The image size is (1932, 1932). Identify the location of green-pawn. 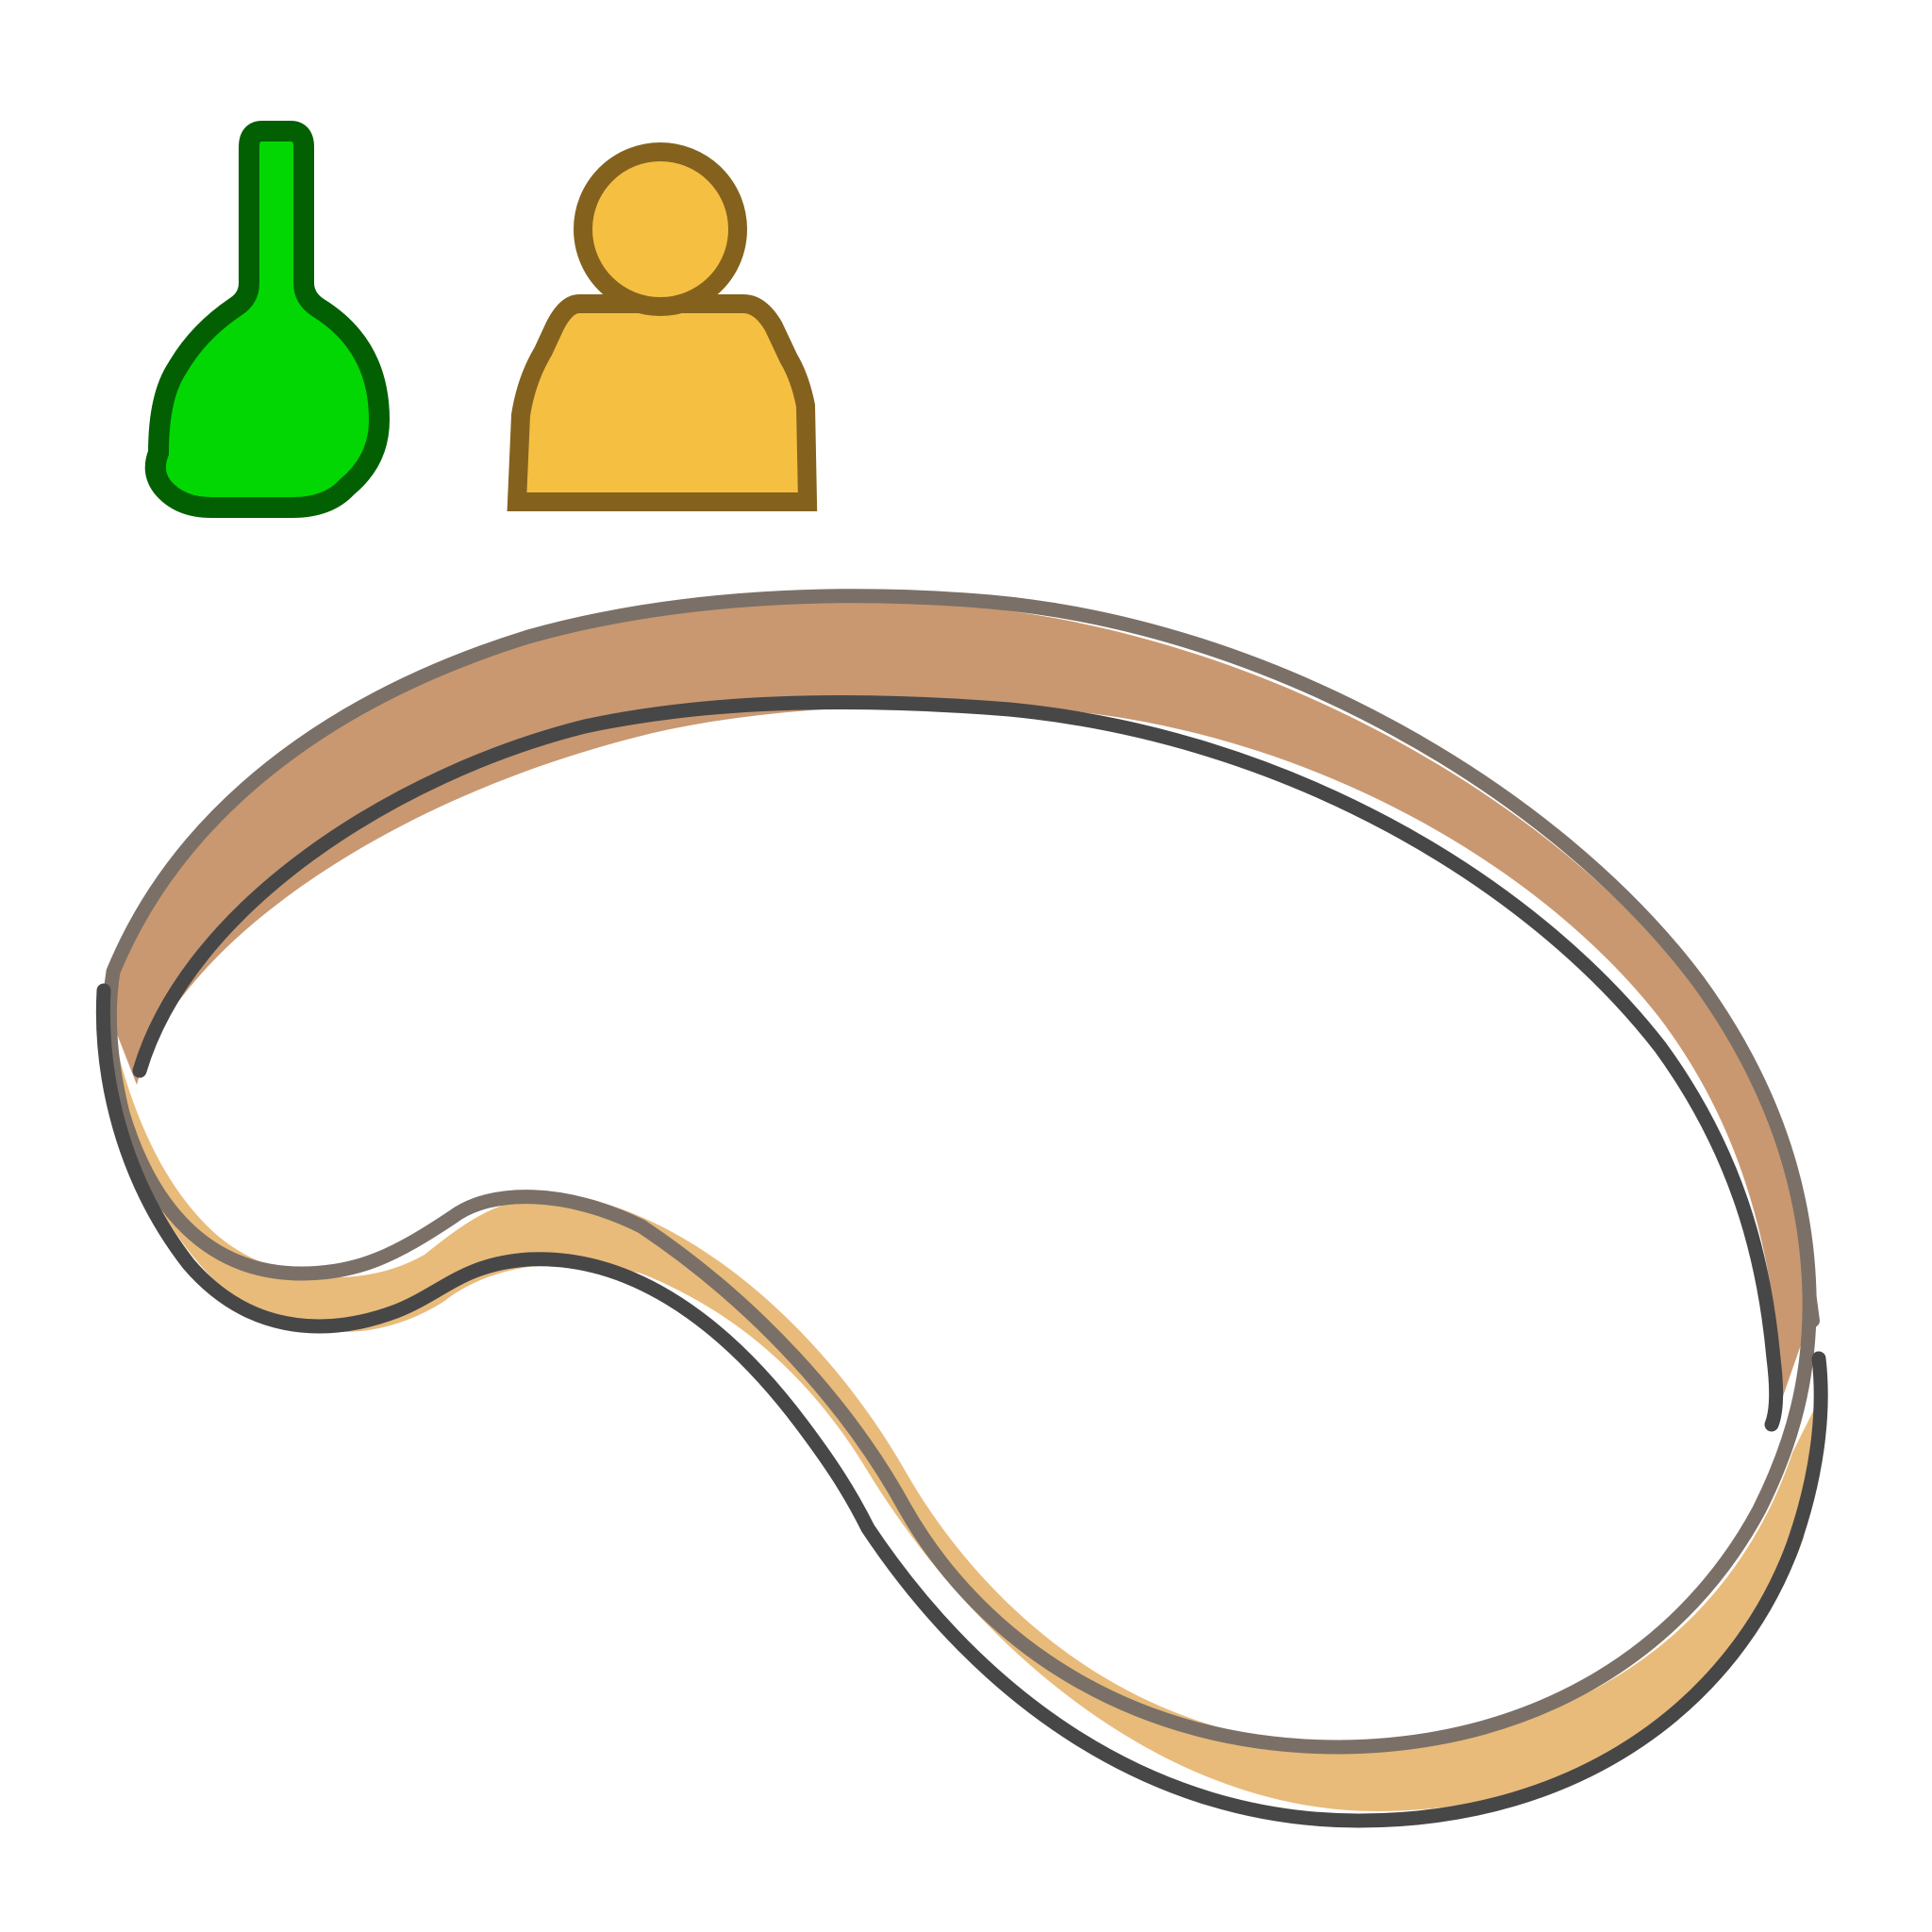
(268, 320).